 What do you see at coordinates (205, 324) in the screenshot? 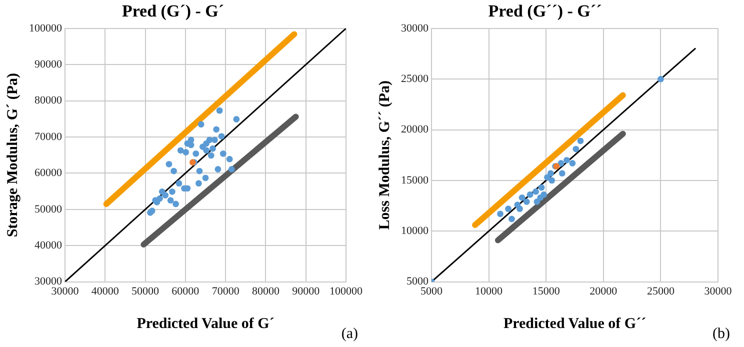
I see `x-axis-title: Predicted Value of G´` at bounding box center [205, 324].